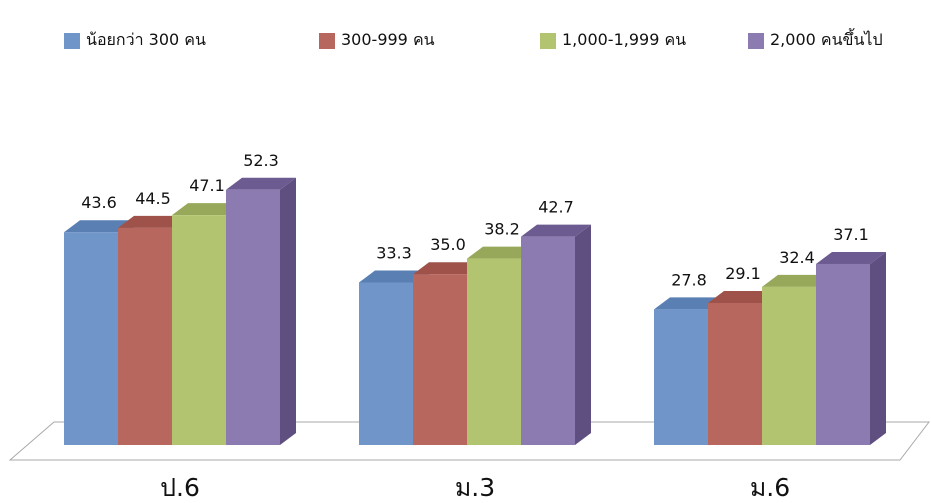 Image resolution: width=931 pixels, height=503 pixels. I want to click on data-label-2-3: 38.2, so click(502, 229).